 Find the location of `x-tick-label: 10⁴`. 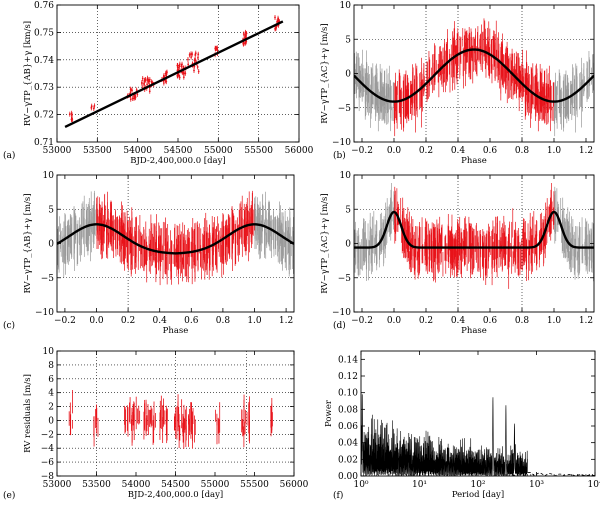

x-tick-label: 10⁴ is located at coordinates (593, 485).